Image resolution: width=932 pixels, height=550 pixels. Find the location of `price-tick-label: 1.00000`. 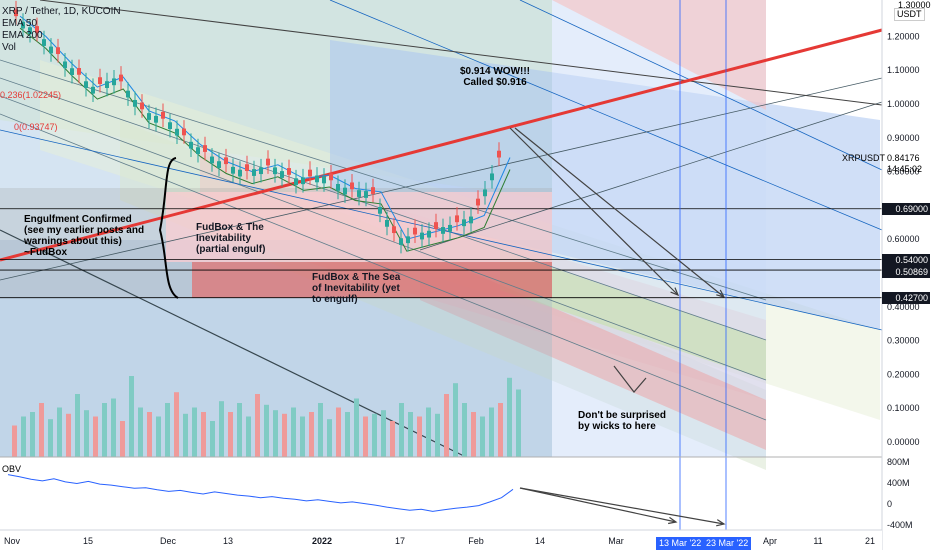

price-tick-label: 1.00000 is located at coordinates (903, 104).